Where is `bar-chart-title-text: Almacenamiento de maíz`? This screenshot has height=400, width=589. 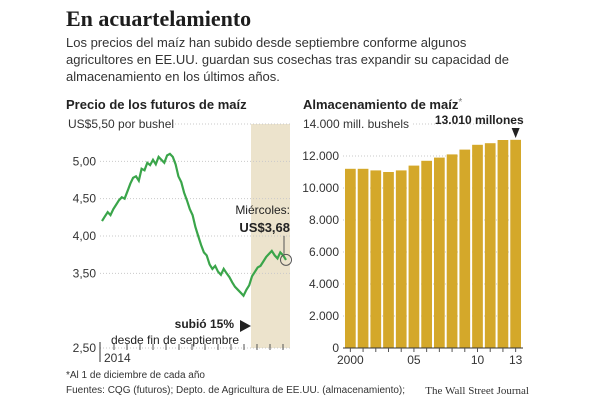 bar-chart-title-text: Almacenamiento de maíz is located at coordinates (381, 104).